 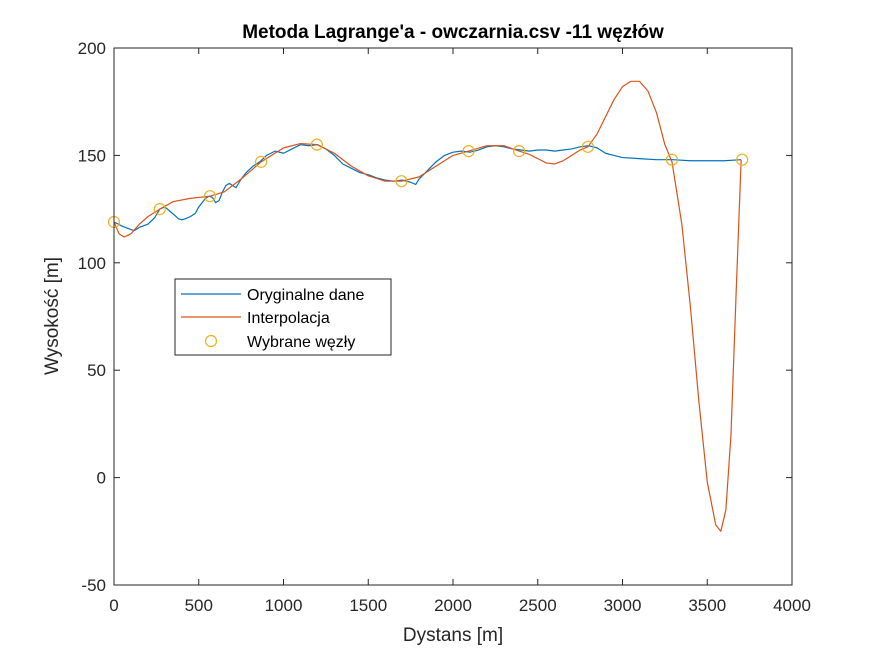 What do you see at coordinates (623, 605) in the screenshot?
I see `x-tick-label: 3000` at bounding box center [623, 605].